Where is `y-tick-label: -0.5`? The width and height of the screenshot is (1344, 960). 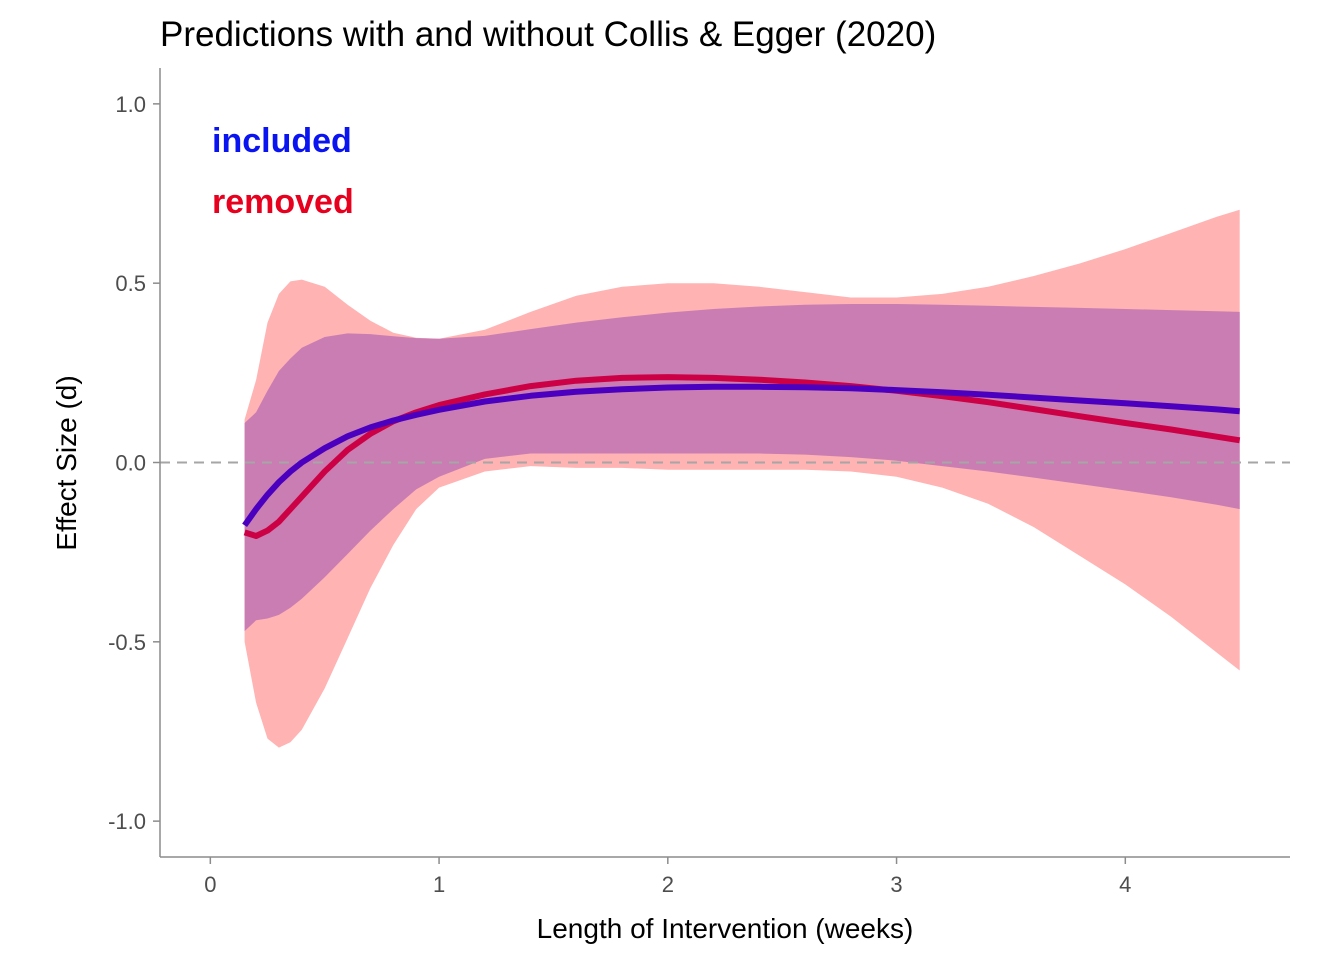
y-tick-label: -0.5 is located at coordinates (127, 642).